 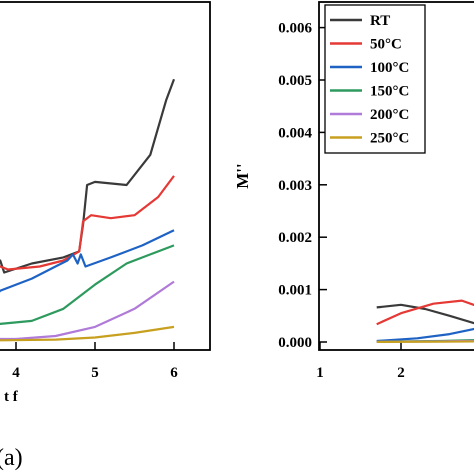 I want to click on legend-box, so click(x=375, y=79).